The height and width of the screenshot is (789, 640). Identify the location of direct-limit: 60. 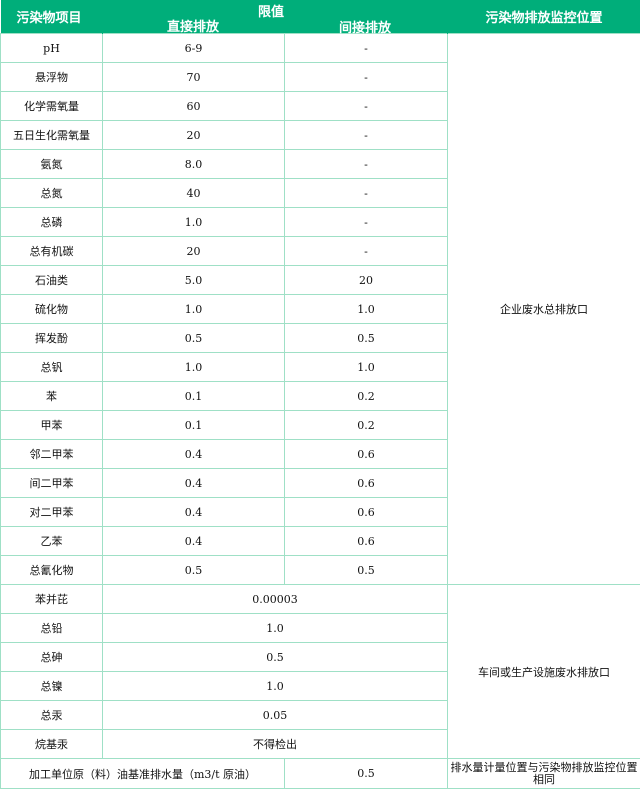
(194, 106).